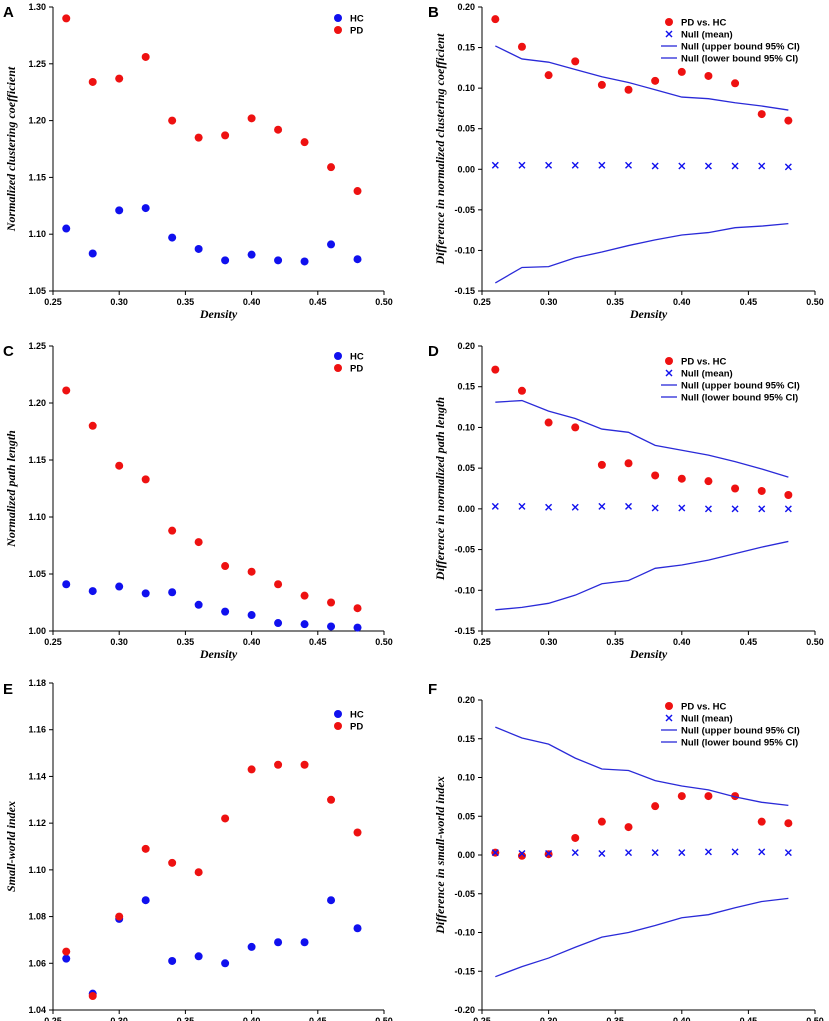 This screenshot has width=829, height=1021. What do you see at coordinates (464, 894) in the screenshot?
I see `y-tick-label: -0.05` at bounding box center [464, 894].